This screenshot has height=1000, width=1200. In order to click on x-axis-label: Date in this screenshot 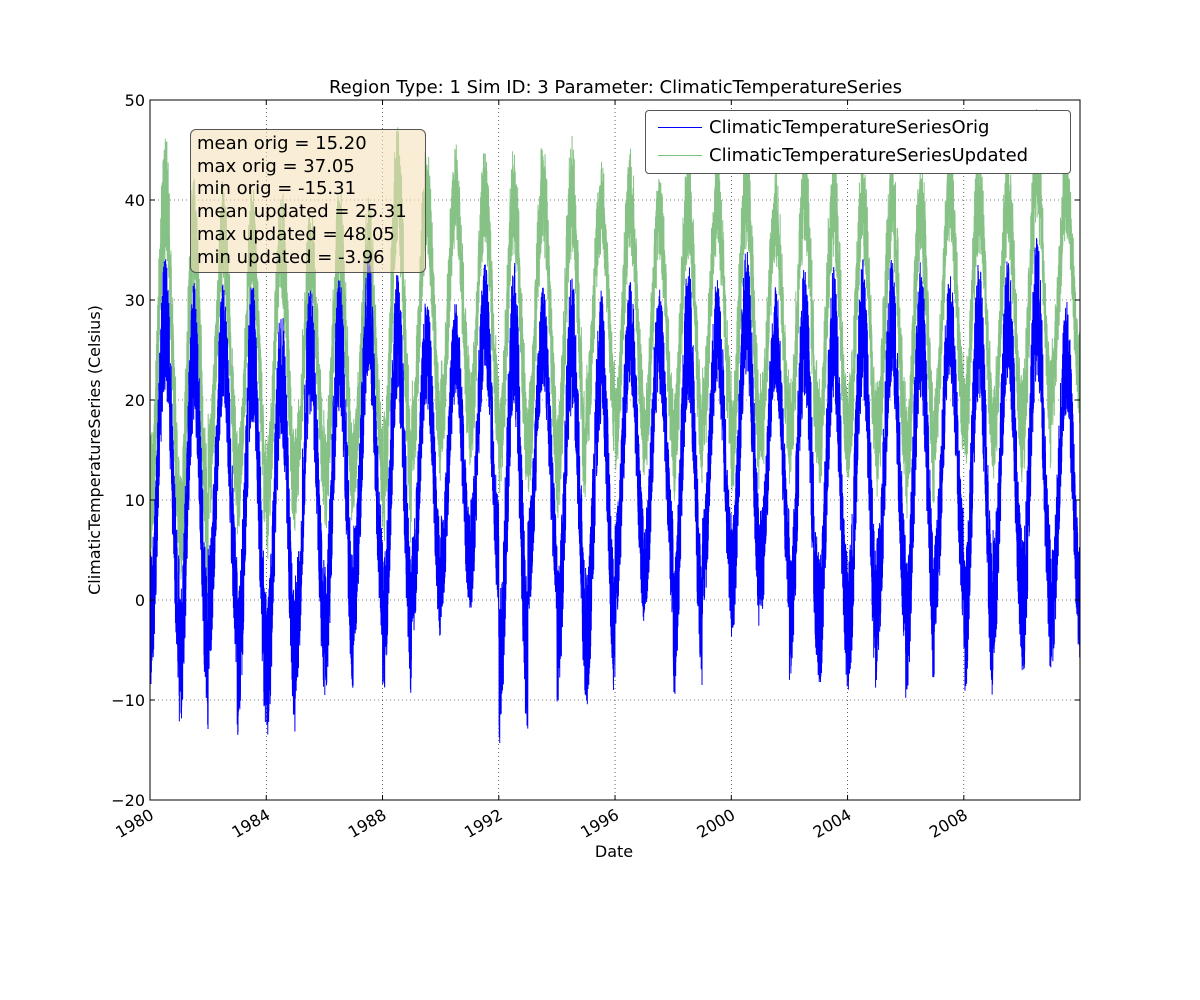, I will do `click(614, 851)`.